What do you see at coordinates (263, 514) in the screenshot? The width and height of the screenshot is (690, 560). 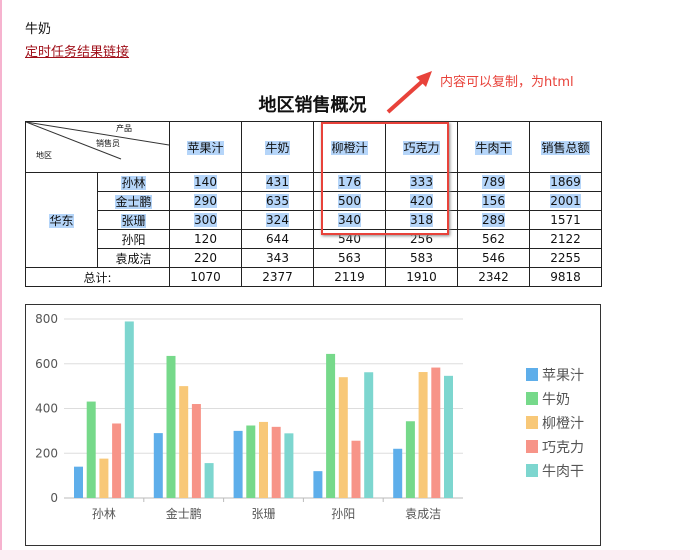 I see `x-tick-label: 张珊` at bounding box center [263, 514].